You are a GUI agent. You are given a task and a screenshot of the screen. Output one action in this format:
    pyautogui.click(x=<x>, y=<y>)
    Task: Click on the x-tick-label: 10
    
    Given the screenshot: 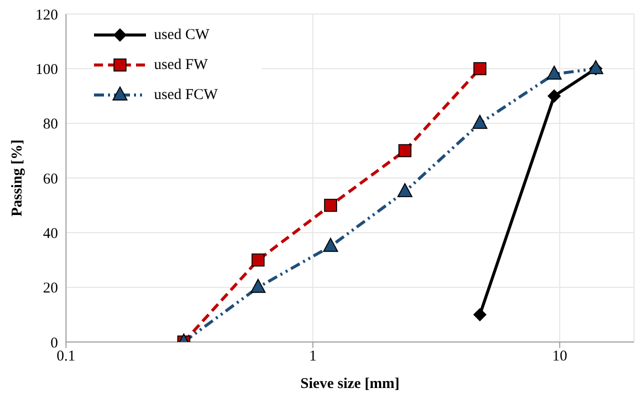 What is the action you would take?
    pyautogui.click(x=560, y=356)
    